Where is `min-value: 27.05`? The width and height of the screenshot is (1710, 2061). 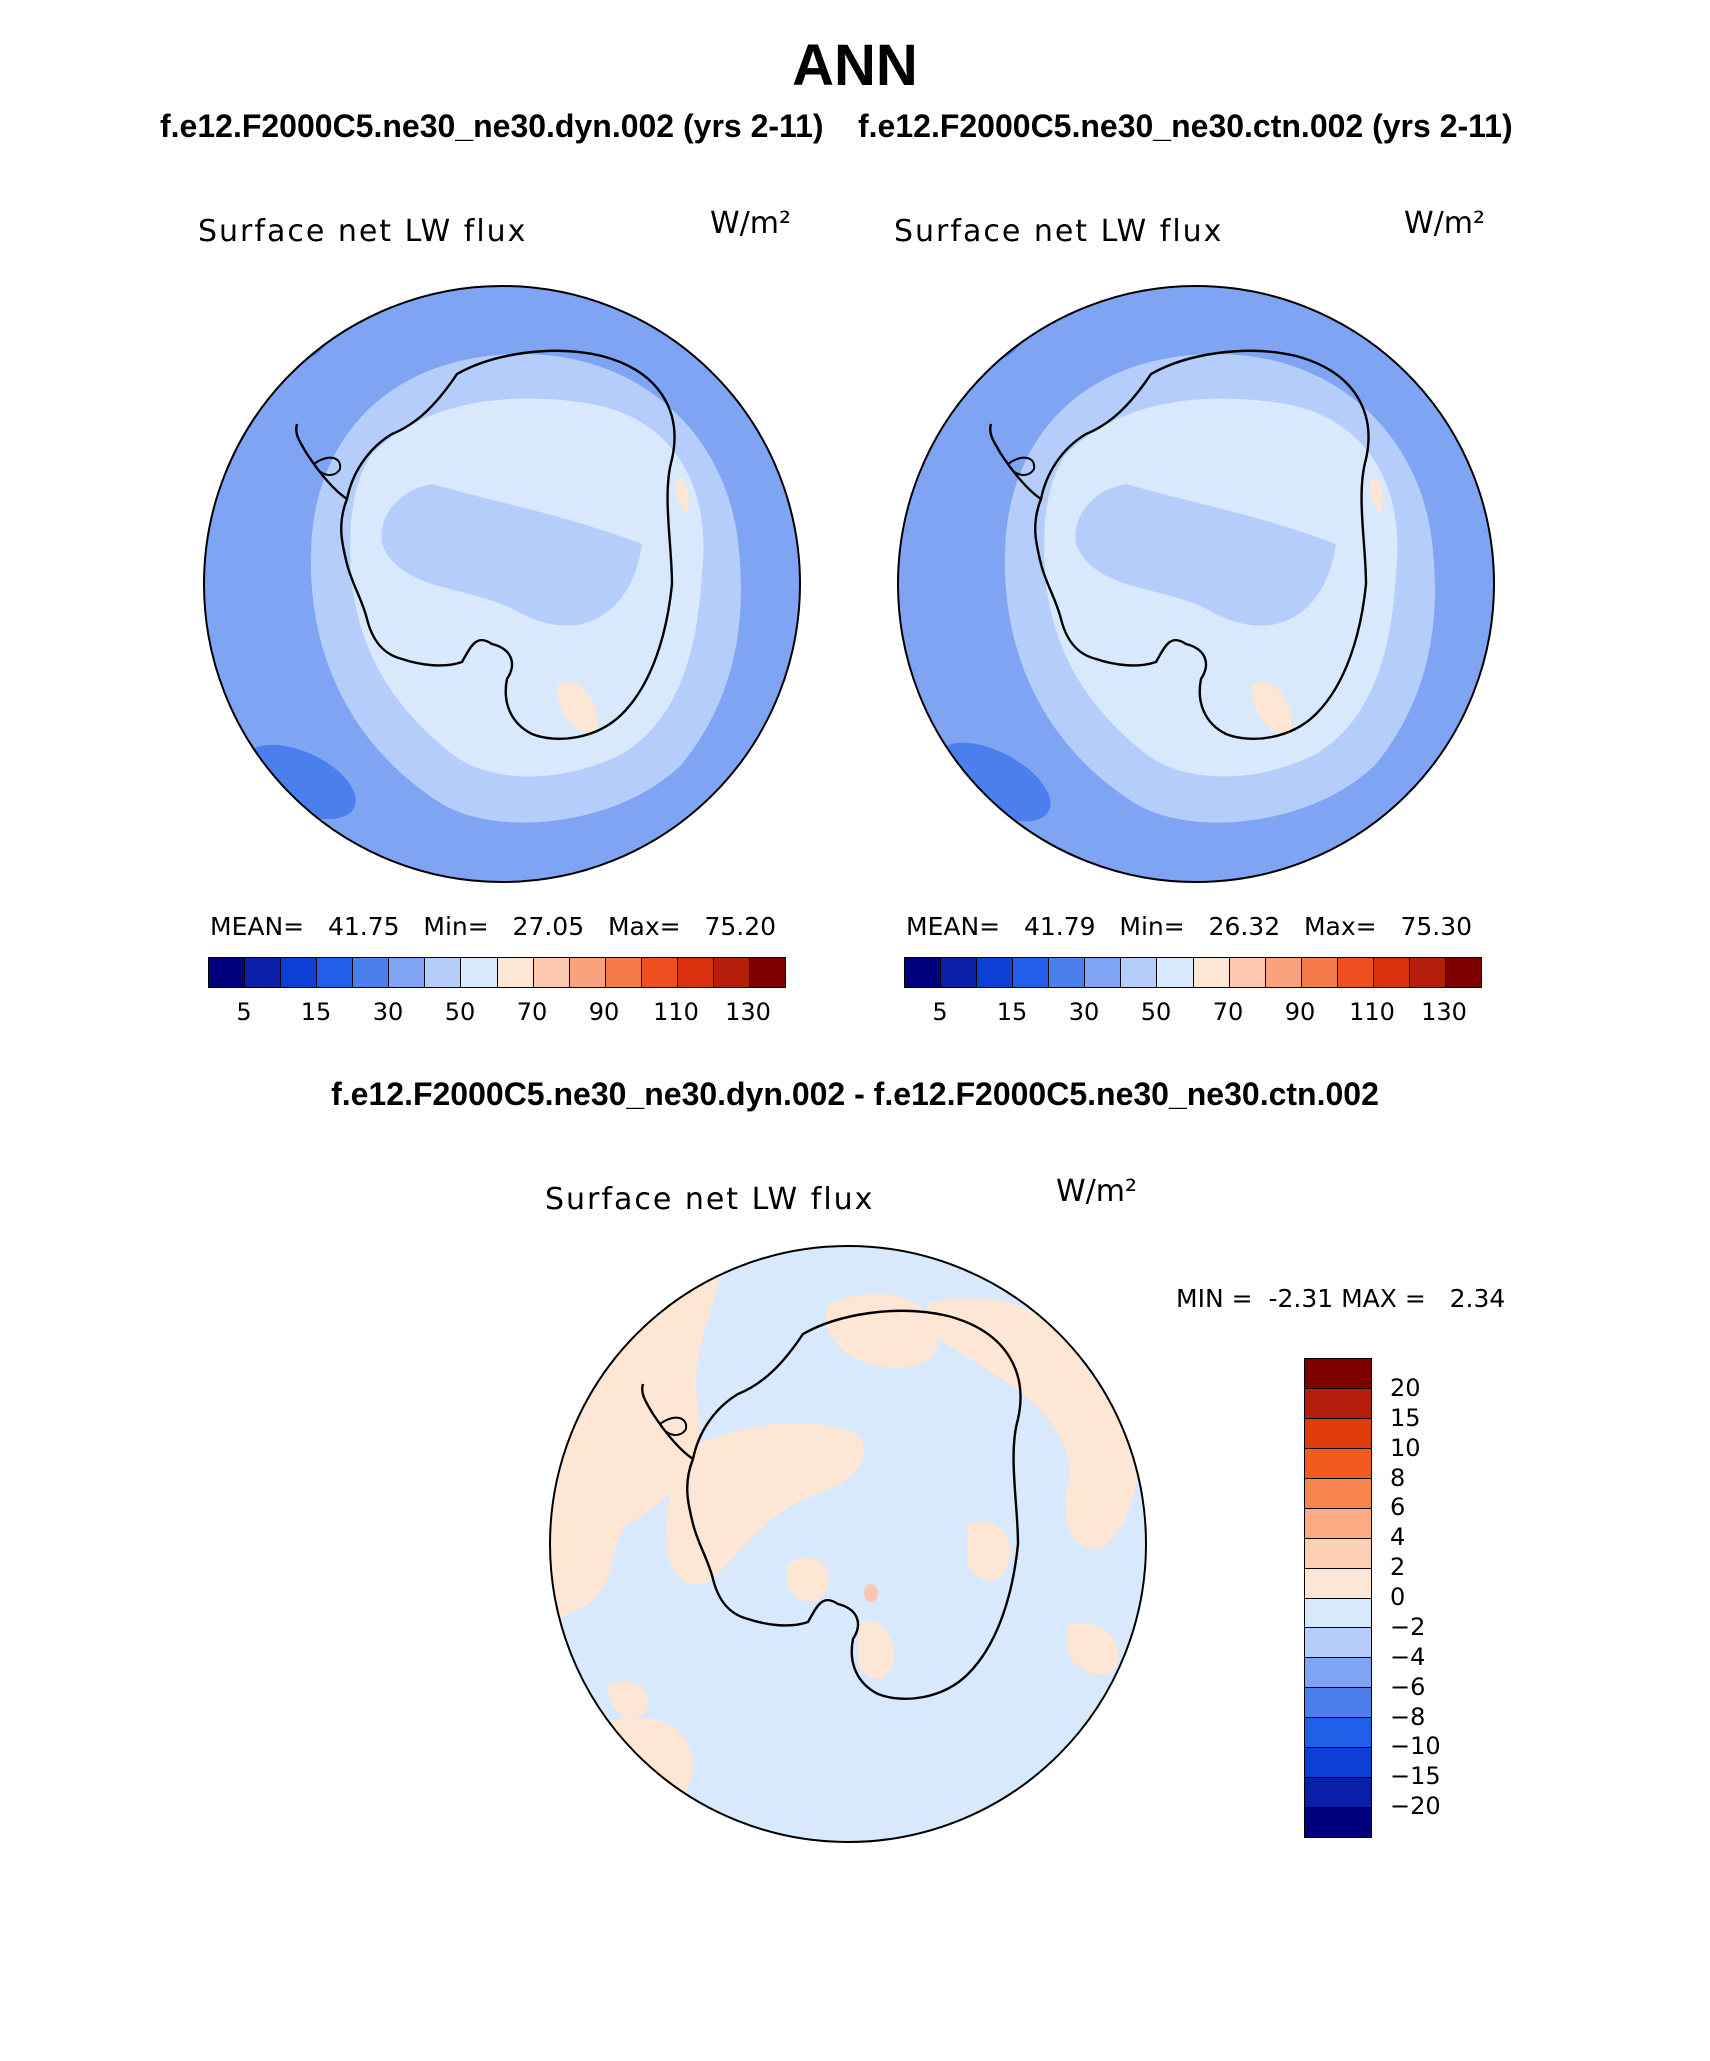 min-value: 27.05 is located at coordinates (548, 926).